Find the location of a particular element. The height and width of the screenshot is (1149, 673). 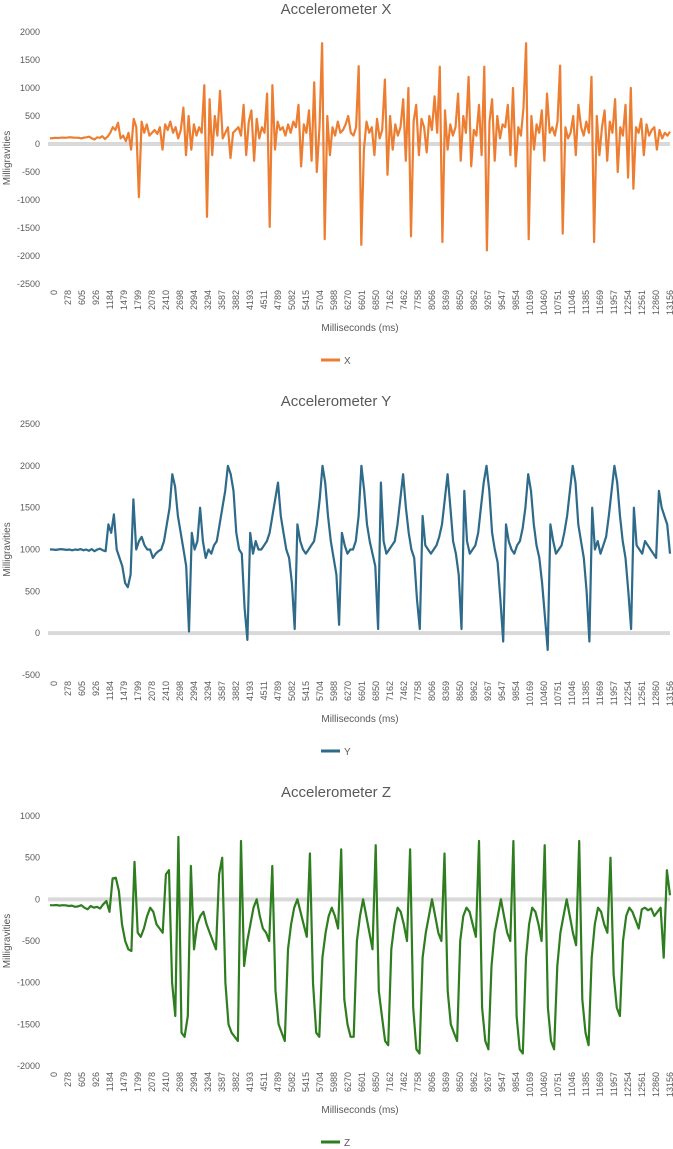

x-tick-label: 9267 is located at coordinates (488, 691).